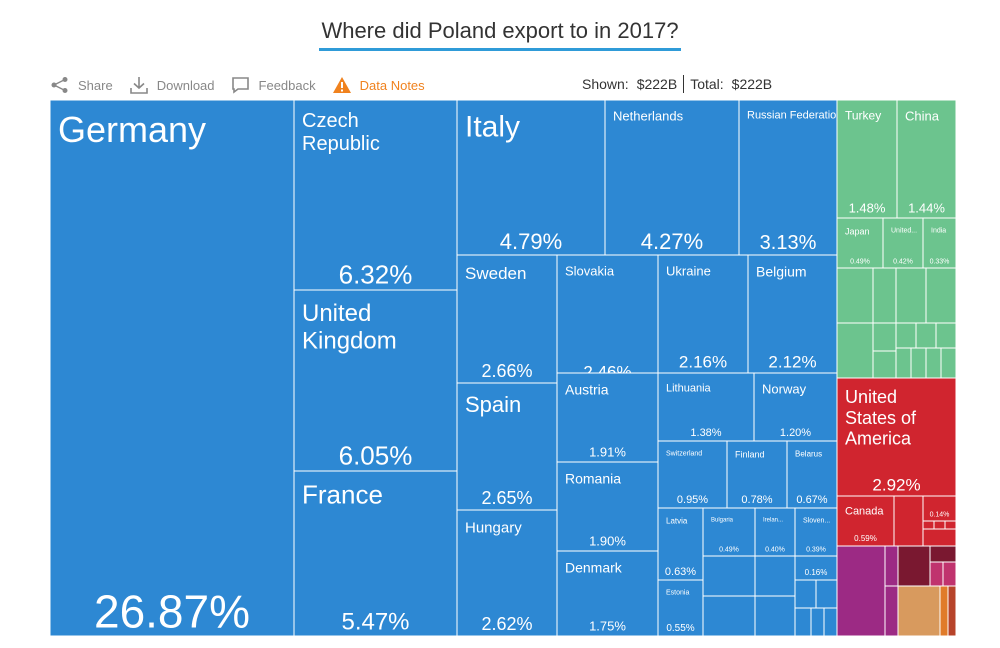 The height and width of the screenshot is (648, 1000). What do you see at coordinates (790, 178) in the screenshot?
I see `treemap-cell: Russian Federation 3.13%` at bounding box center [790, 178].